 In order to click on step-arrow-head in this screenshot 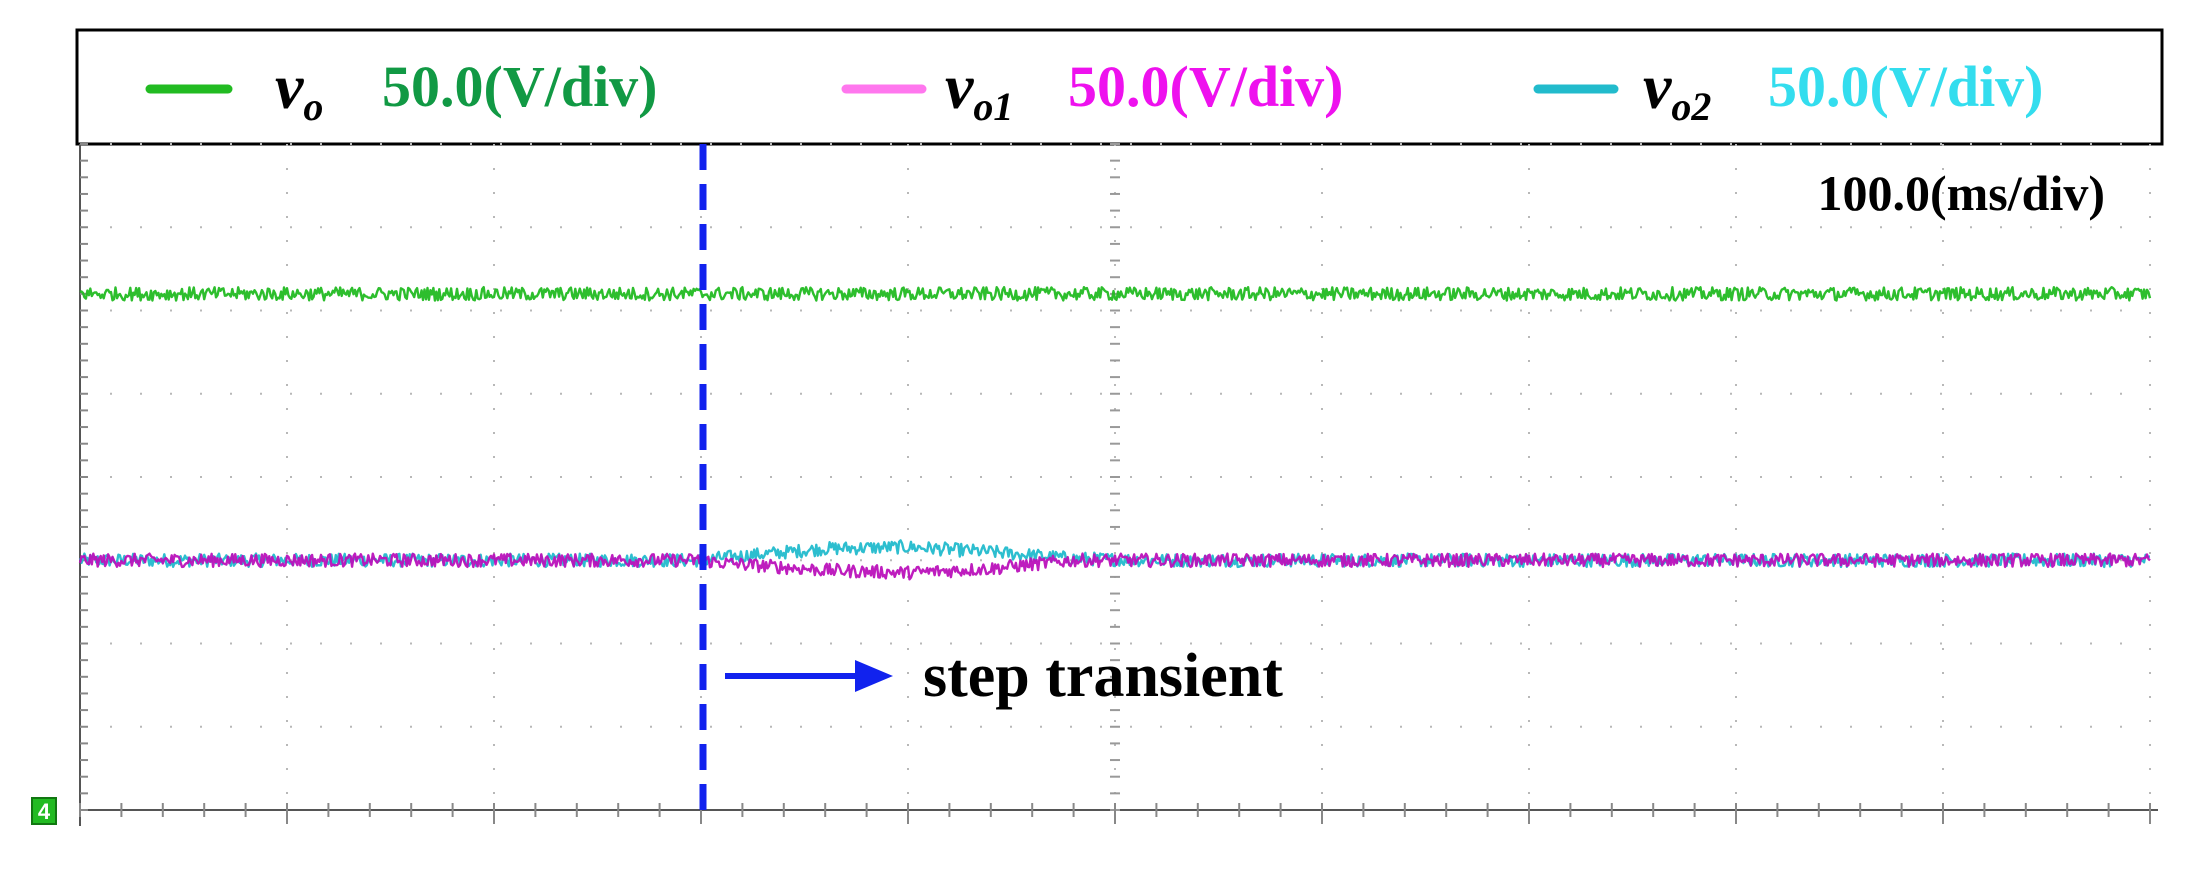, I will do `click(874, 676)`.